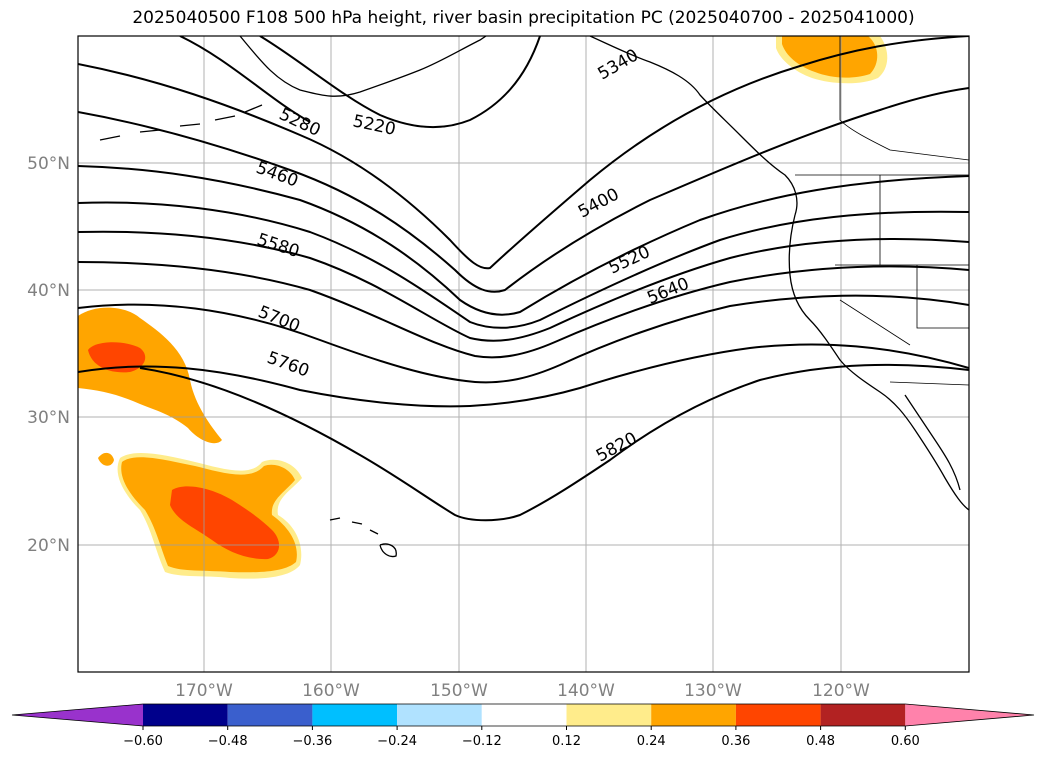  I want to click on contour-label: 5520, so click(630, 260).